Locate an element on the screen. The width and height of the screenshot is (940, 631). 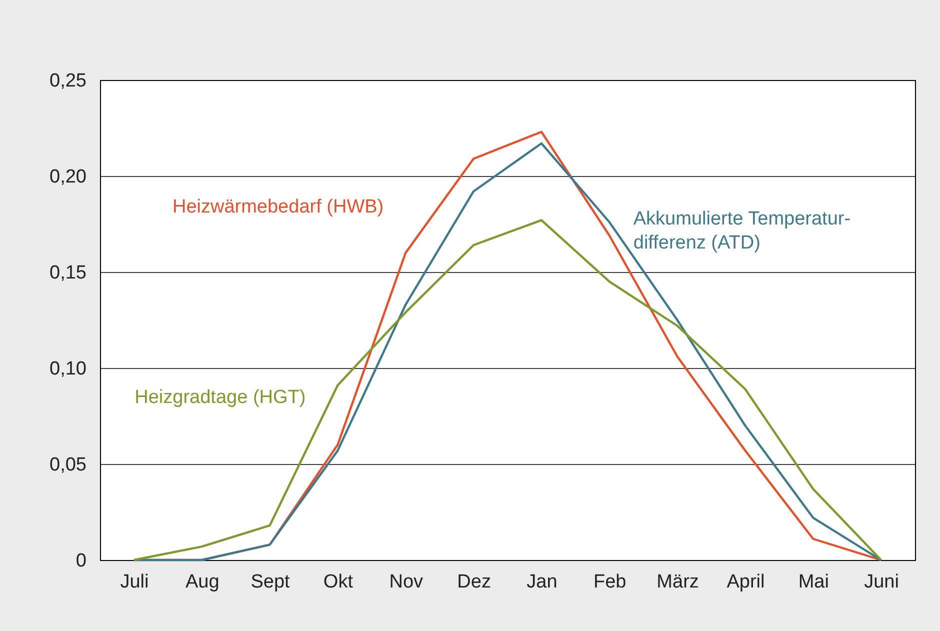
x-tick-label: Jan is located at coordinates (542, 582).